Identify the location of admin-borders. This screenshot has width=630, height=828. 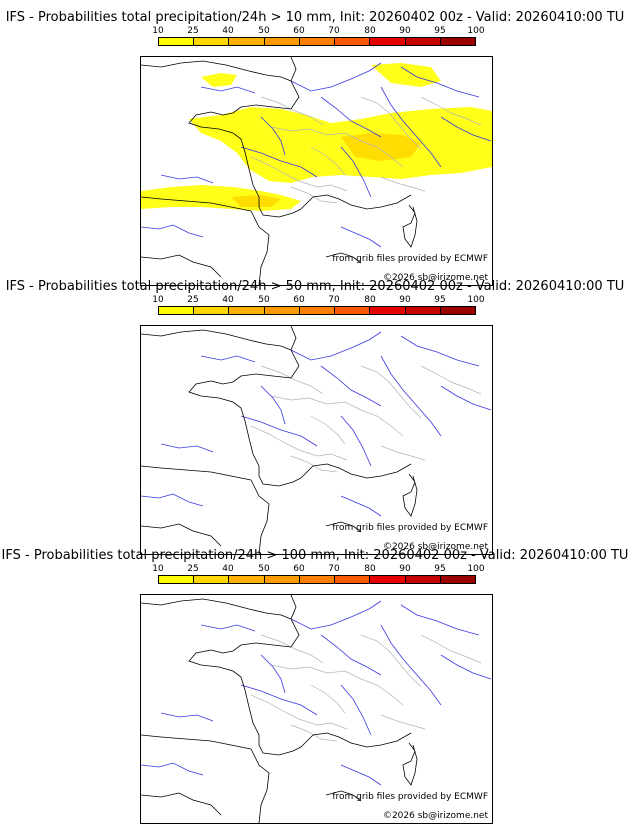
(366, 419).